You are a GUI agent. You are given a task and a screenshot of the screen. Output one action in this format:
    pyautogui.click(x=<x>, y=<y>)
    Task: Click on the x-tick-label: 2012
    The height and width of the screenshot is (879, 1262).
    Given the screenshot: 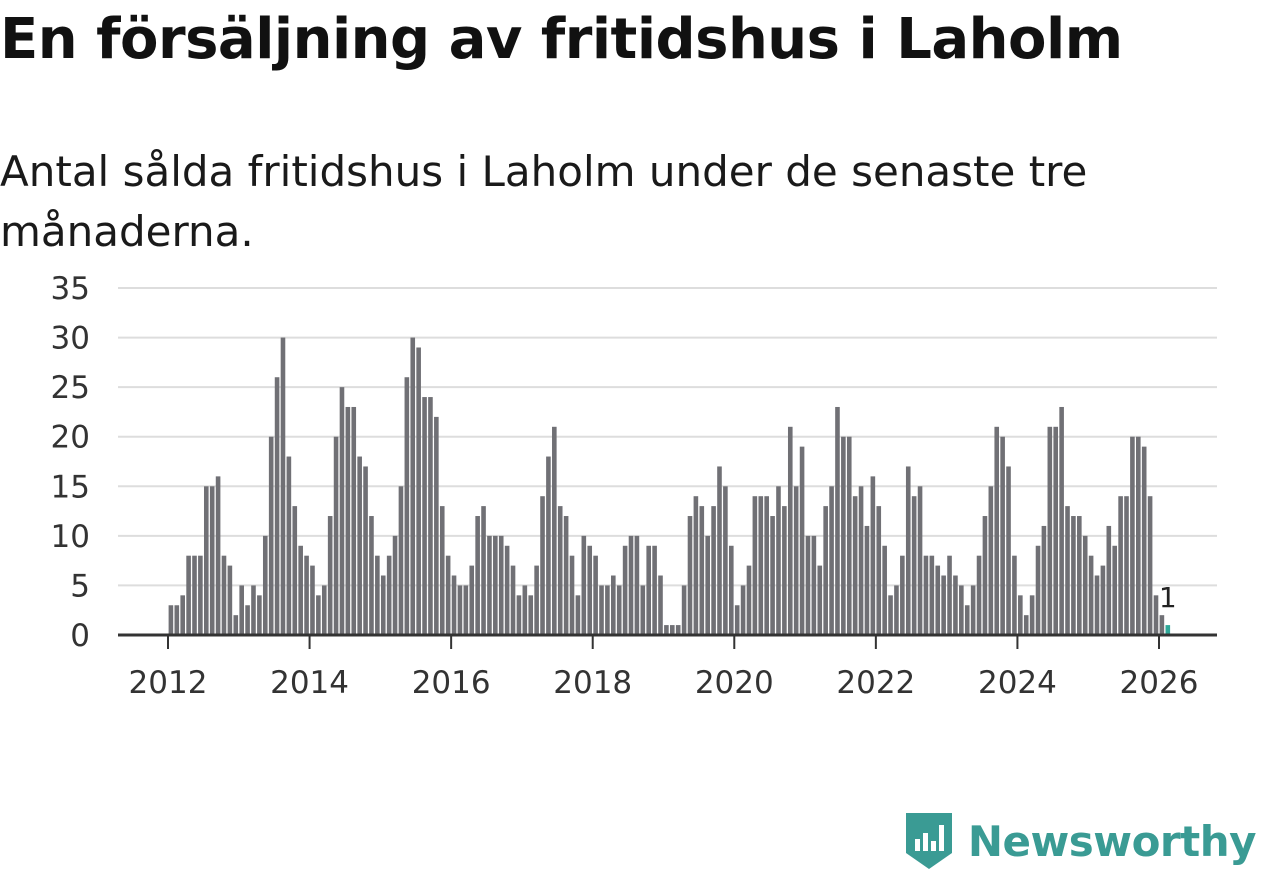 What is the action you would take?
    pyautogui.click(x=168, y=683)
    